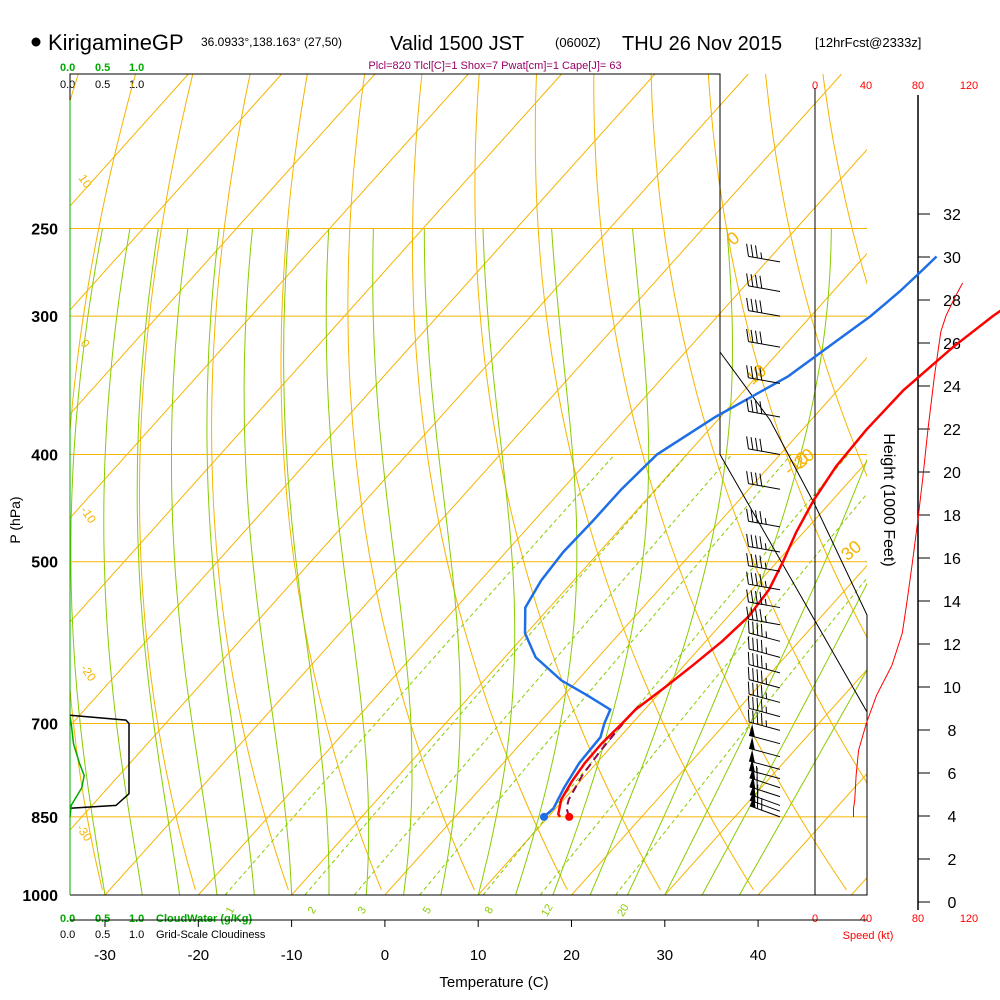 Image resolution: width=1000 pixels, height=1000 pixels. I want to click on height-tick-label: 26, so click(952, 344).